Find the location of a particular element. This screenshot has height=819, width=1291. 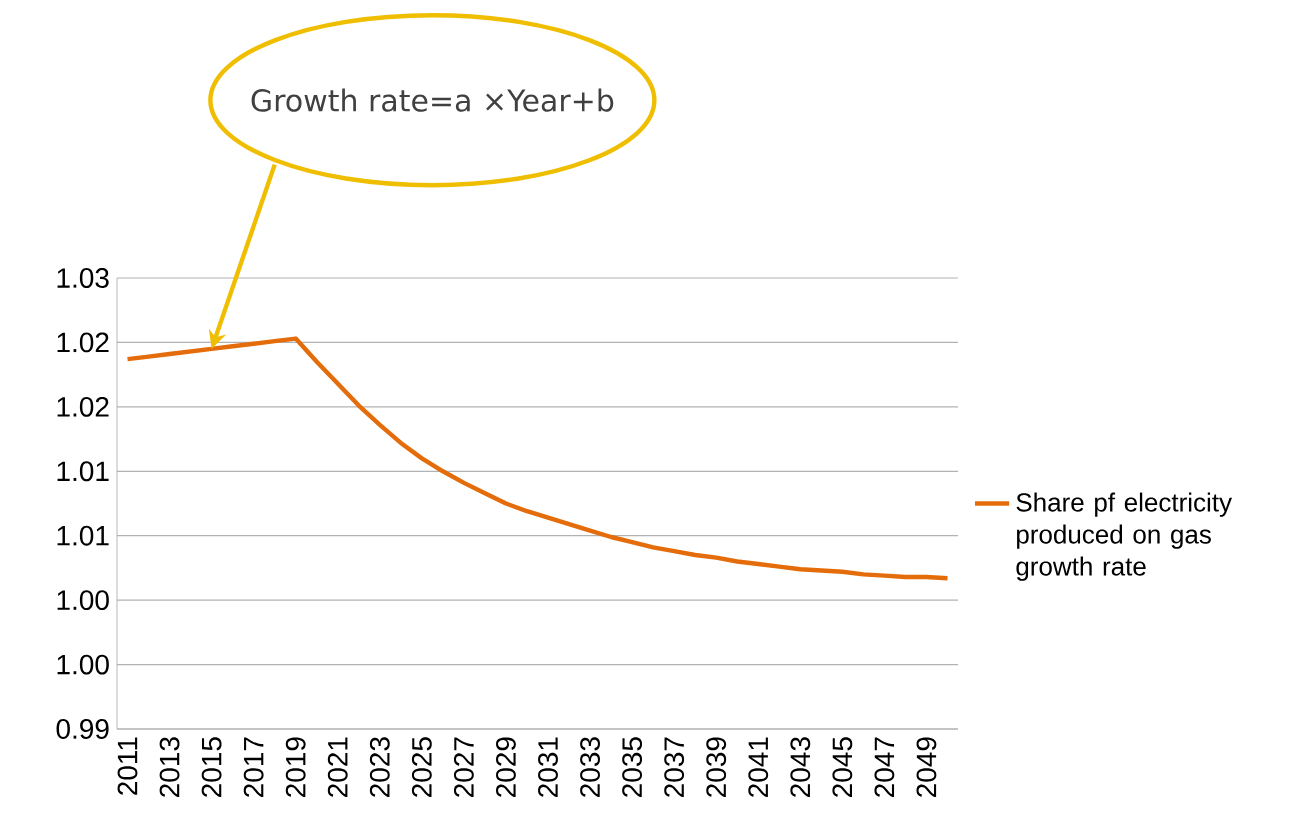

x-tick-label: 2019 is located at coordinates (295, 767).